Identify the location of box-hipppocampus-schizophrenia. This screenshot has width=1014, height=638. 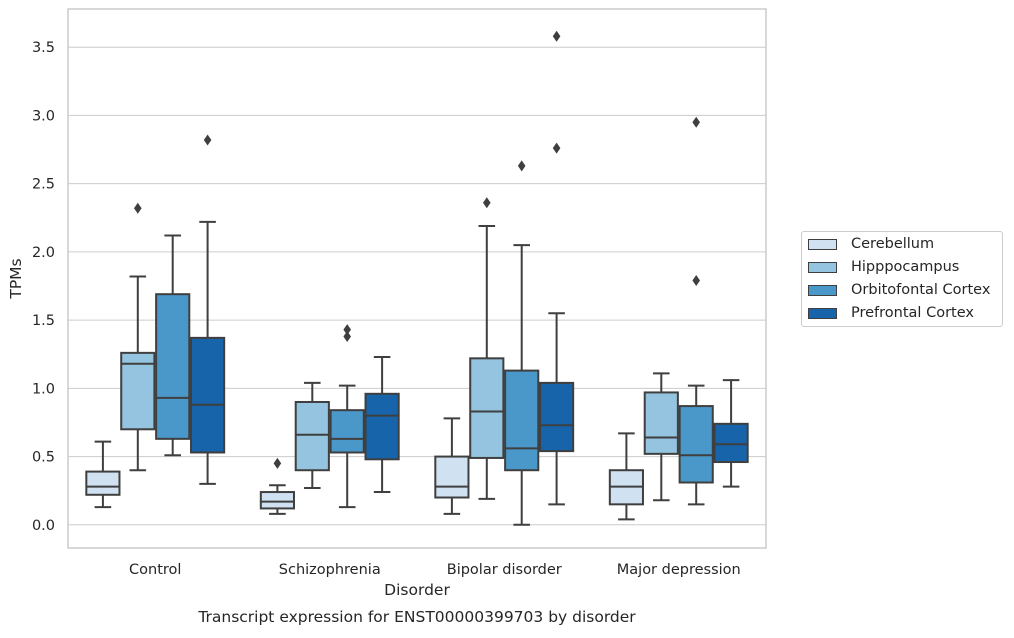
(312, 436).